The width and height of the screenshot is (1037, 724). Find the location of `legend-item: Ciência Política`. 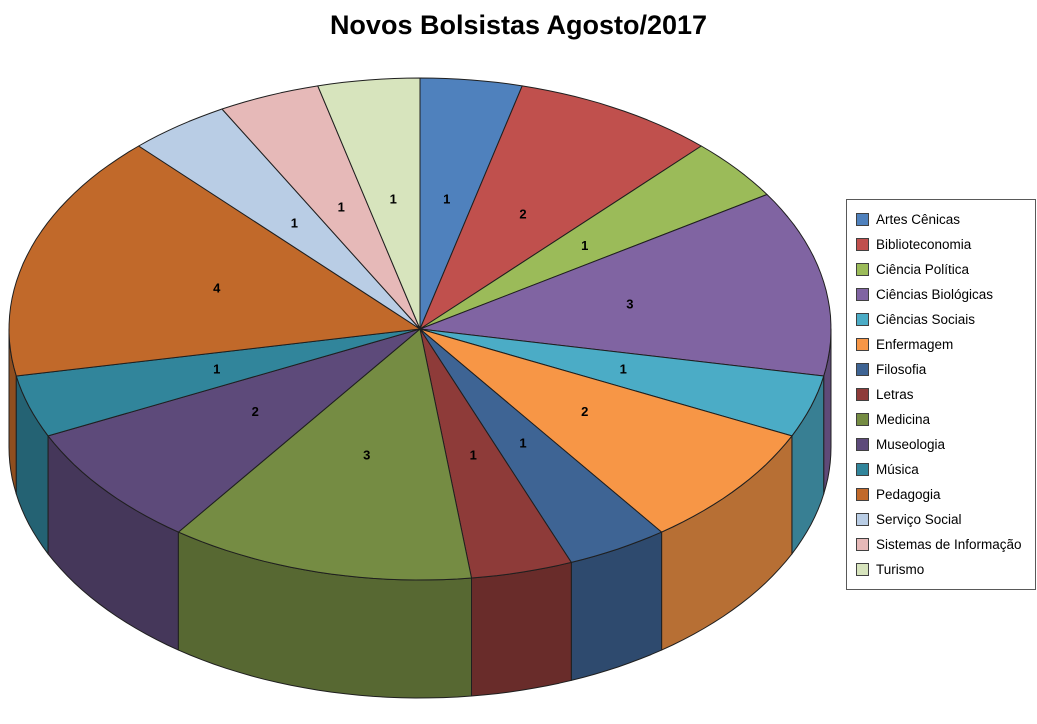

legend-item: Ciência Política is located at coordinates (941, 269).